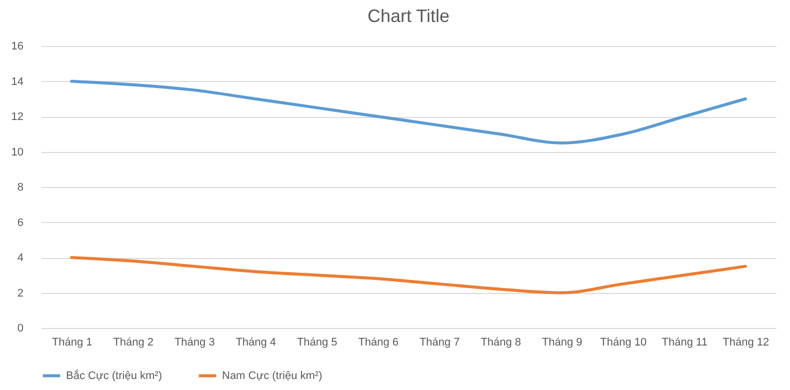  I want to click on y-tick-label: 10, so click(17, 152).